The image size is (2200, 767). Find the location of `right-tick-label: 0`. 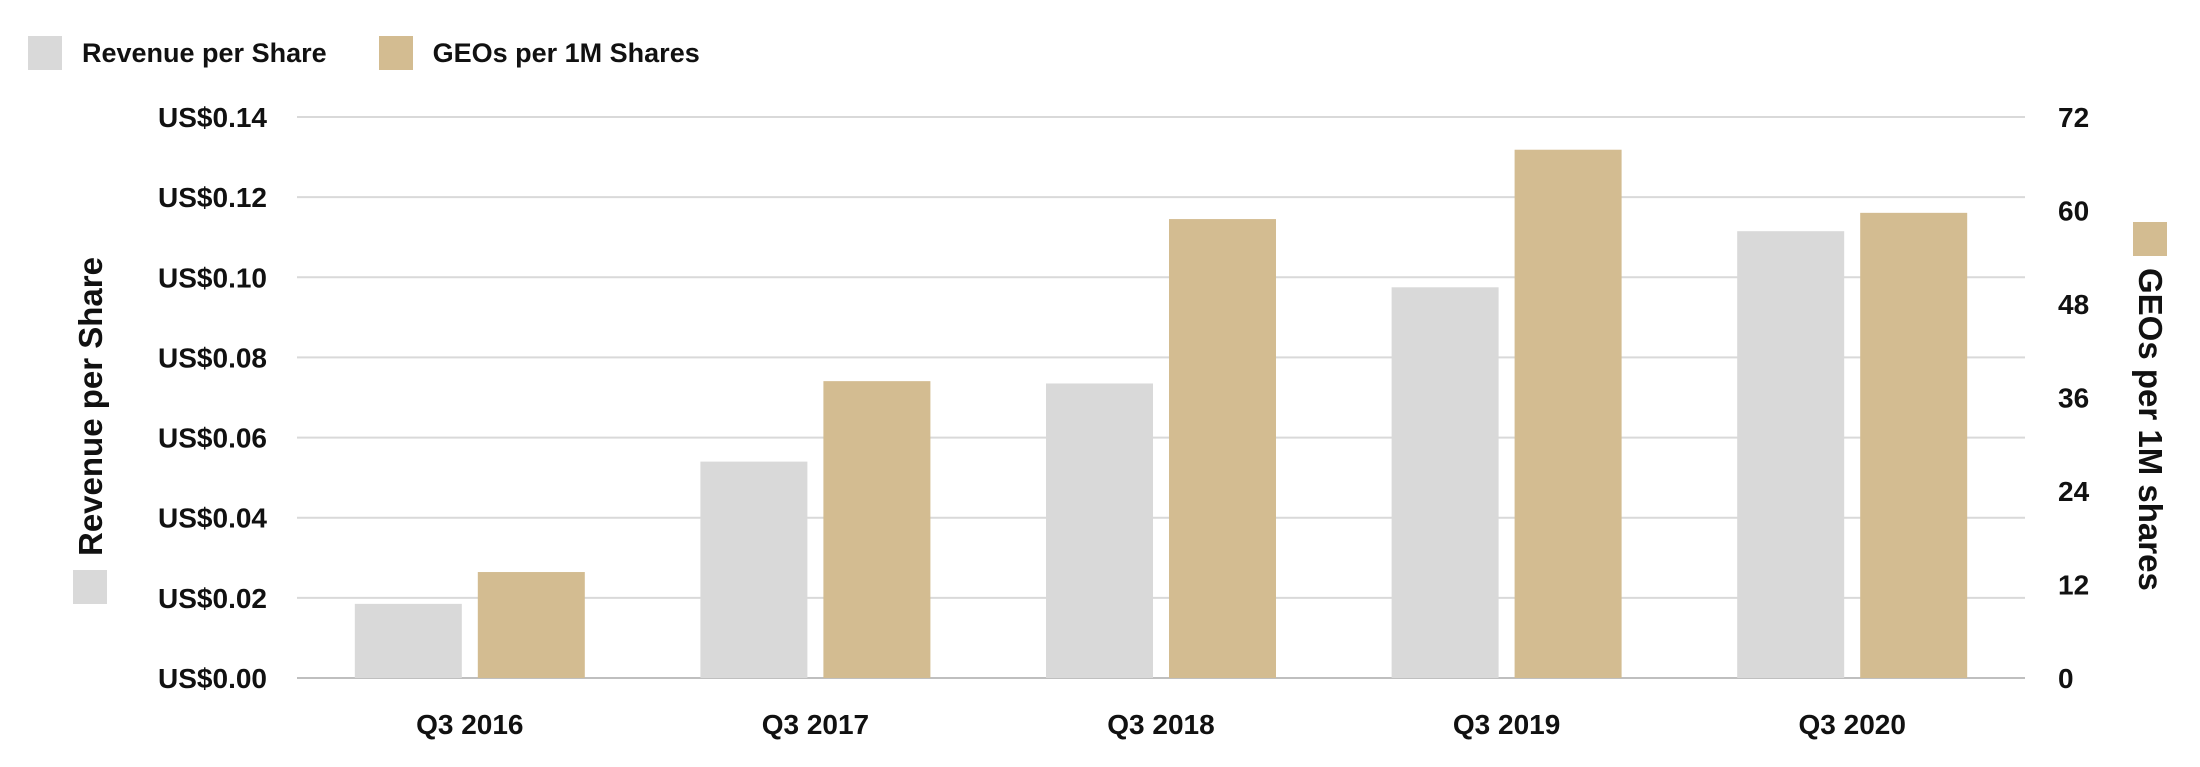

right-tick-label: 0 is located at coordinates (2066, 678).